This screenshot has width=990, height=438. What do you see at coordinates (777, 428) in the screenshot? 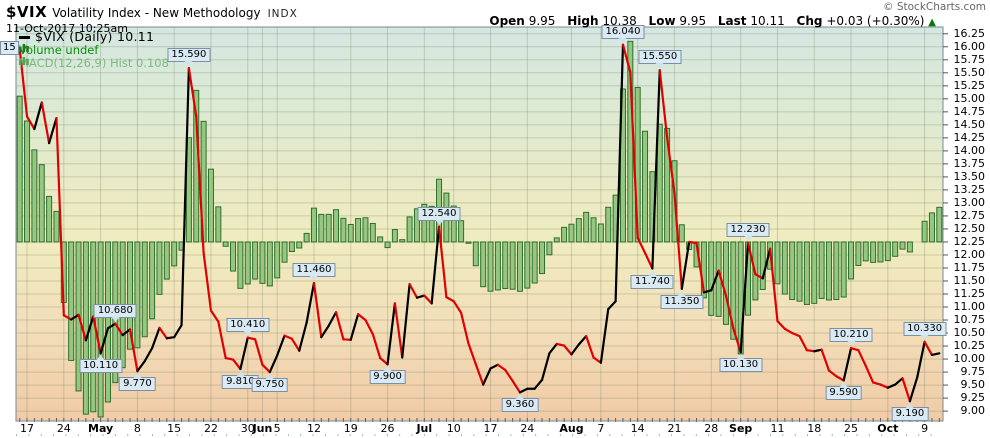
I see `x-axis-label: 11` at bounding box center [777, 428].